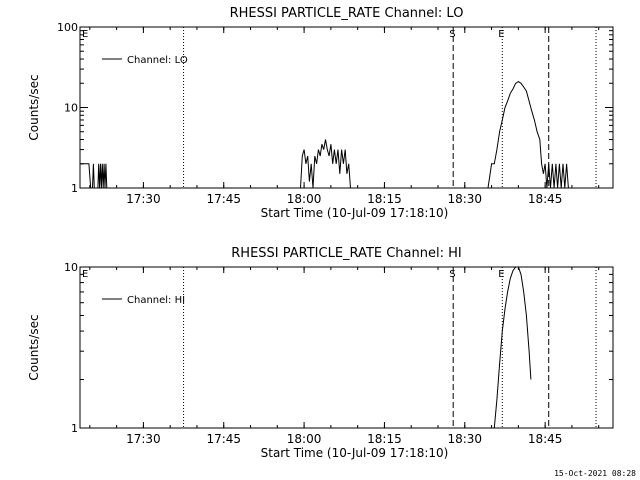  Describe the element at coordinates (595, 473) in the screenshot. I see `footer-date: 15-Oct-2021 08:28` at that location.